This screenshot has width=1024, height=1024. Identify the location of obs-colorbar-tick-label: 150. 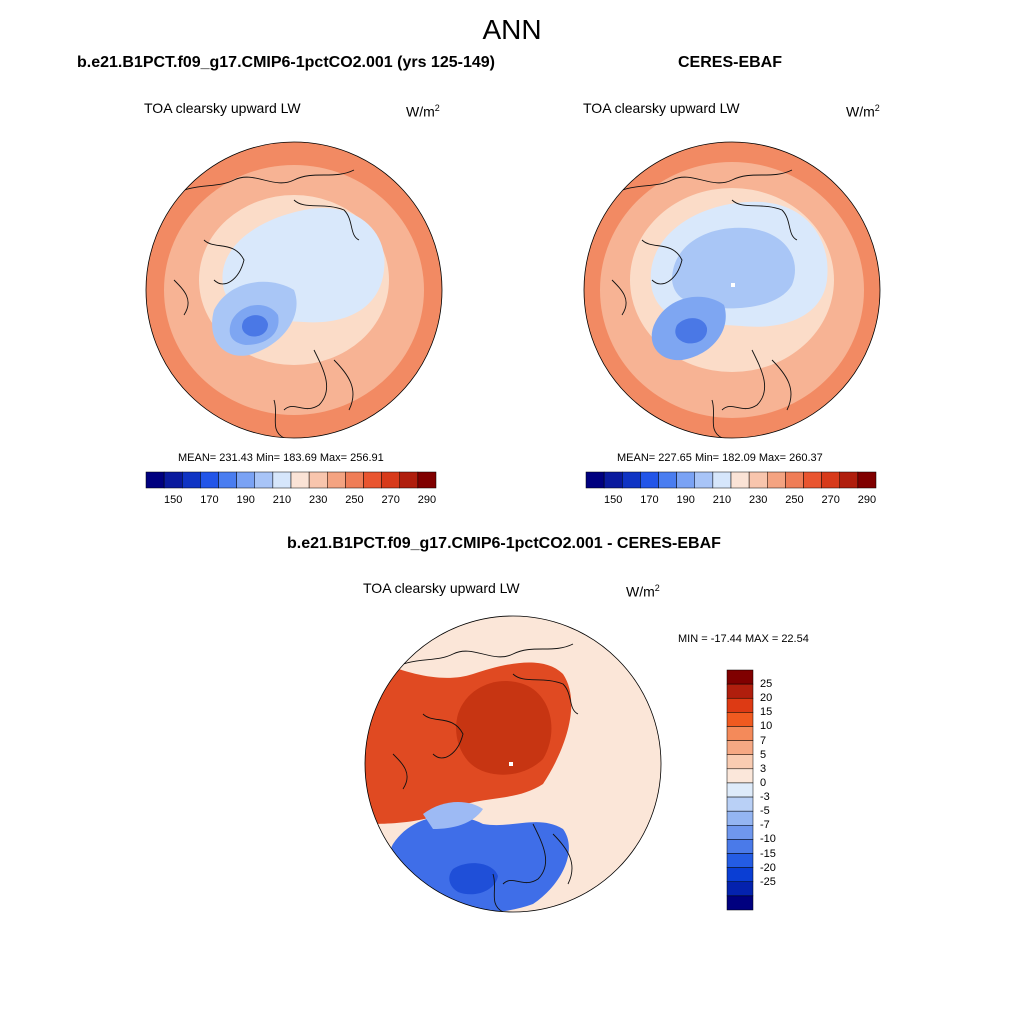
(613, 500).